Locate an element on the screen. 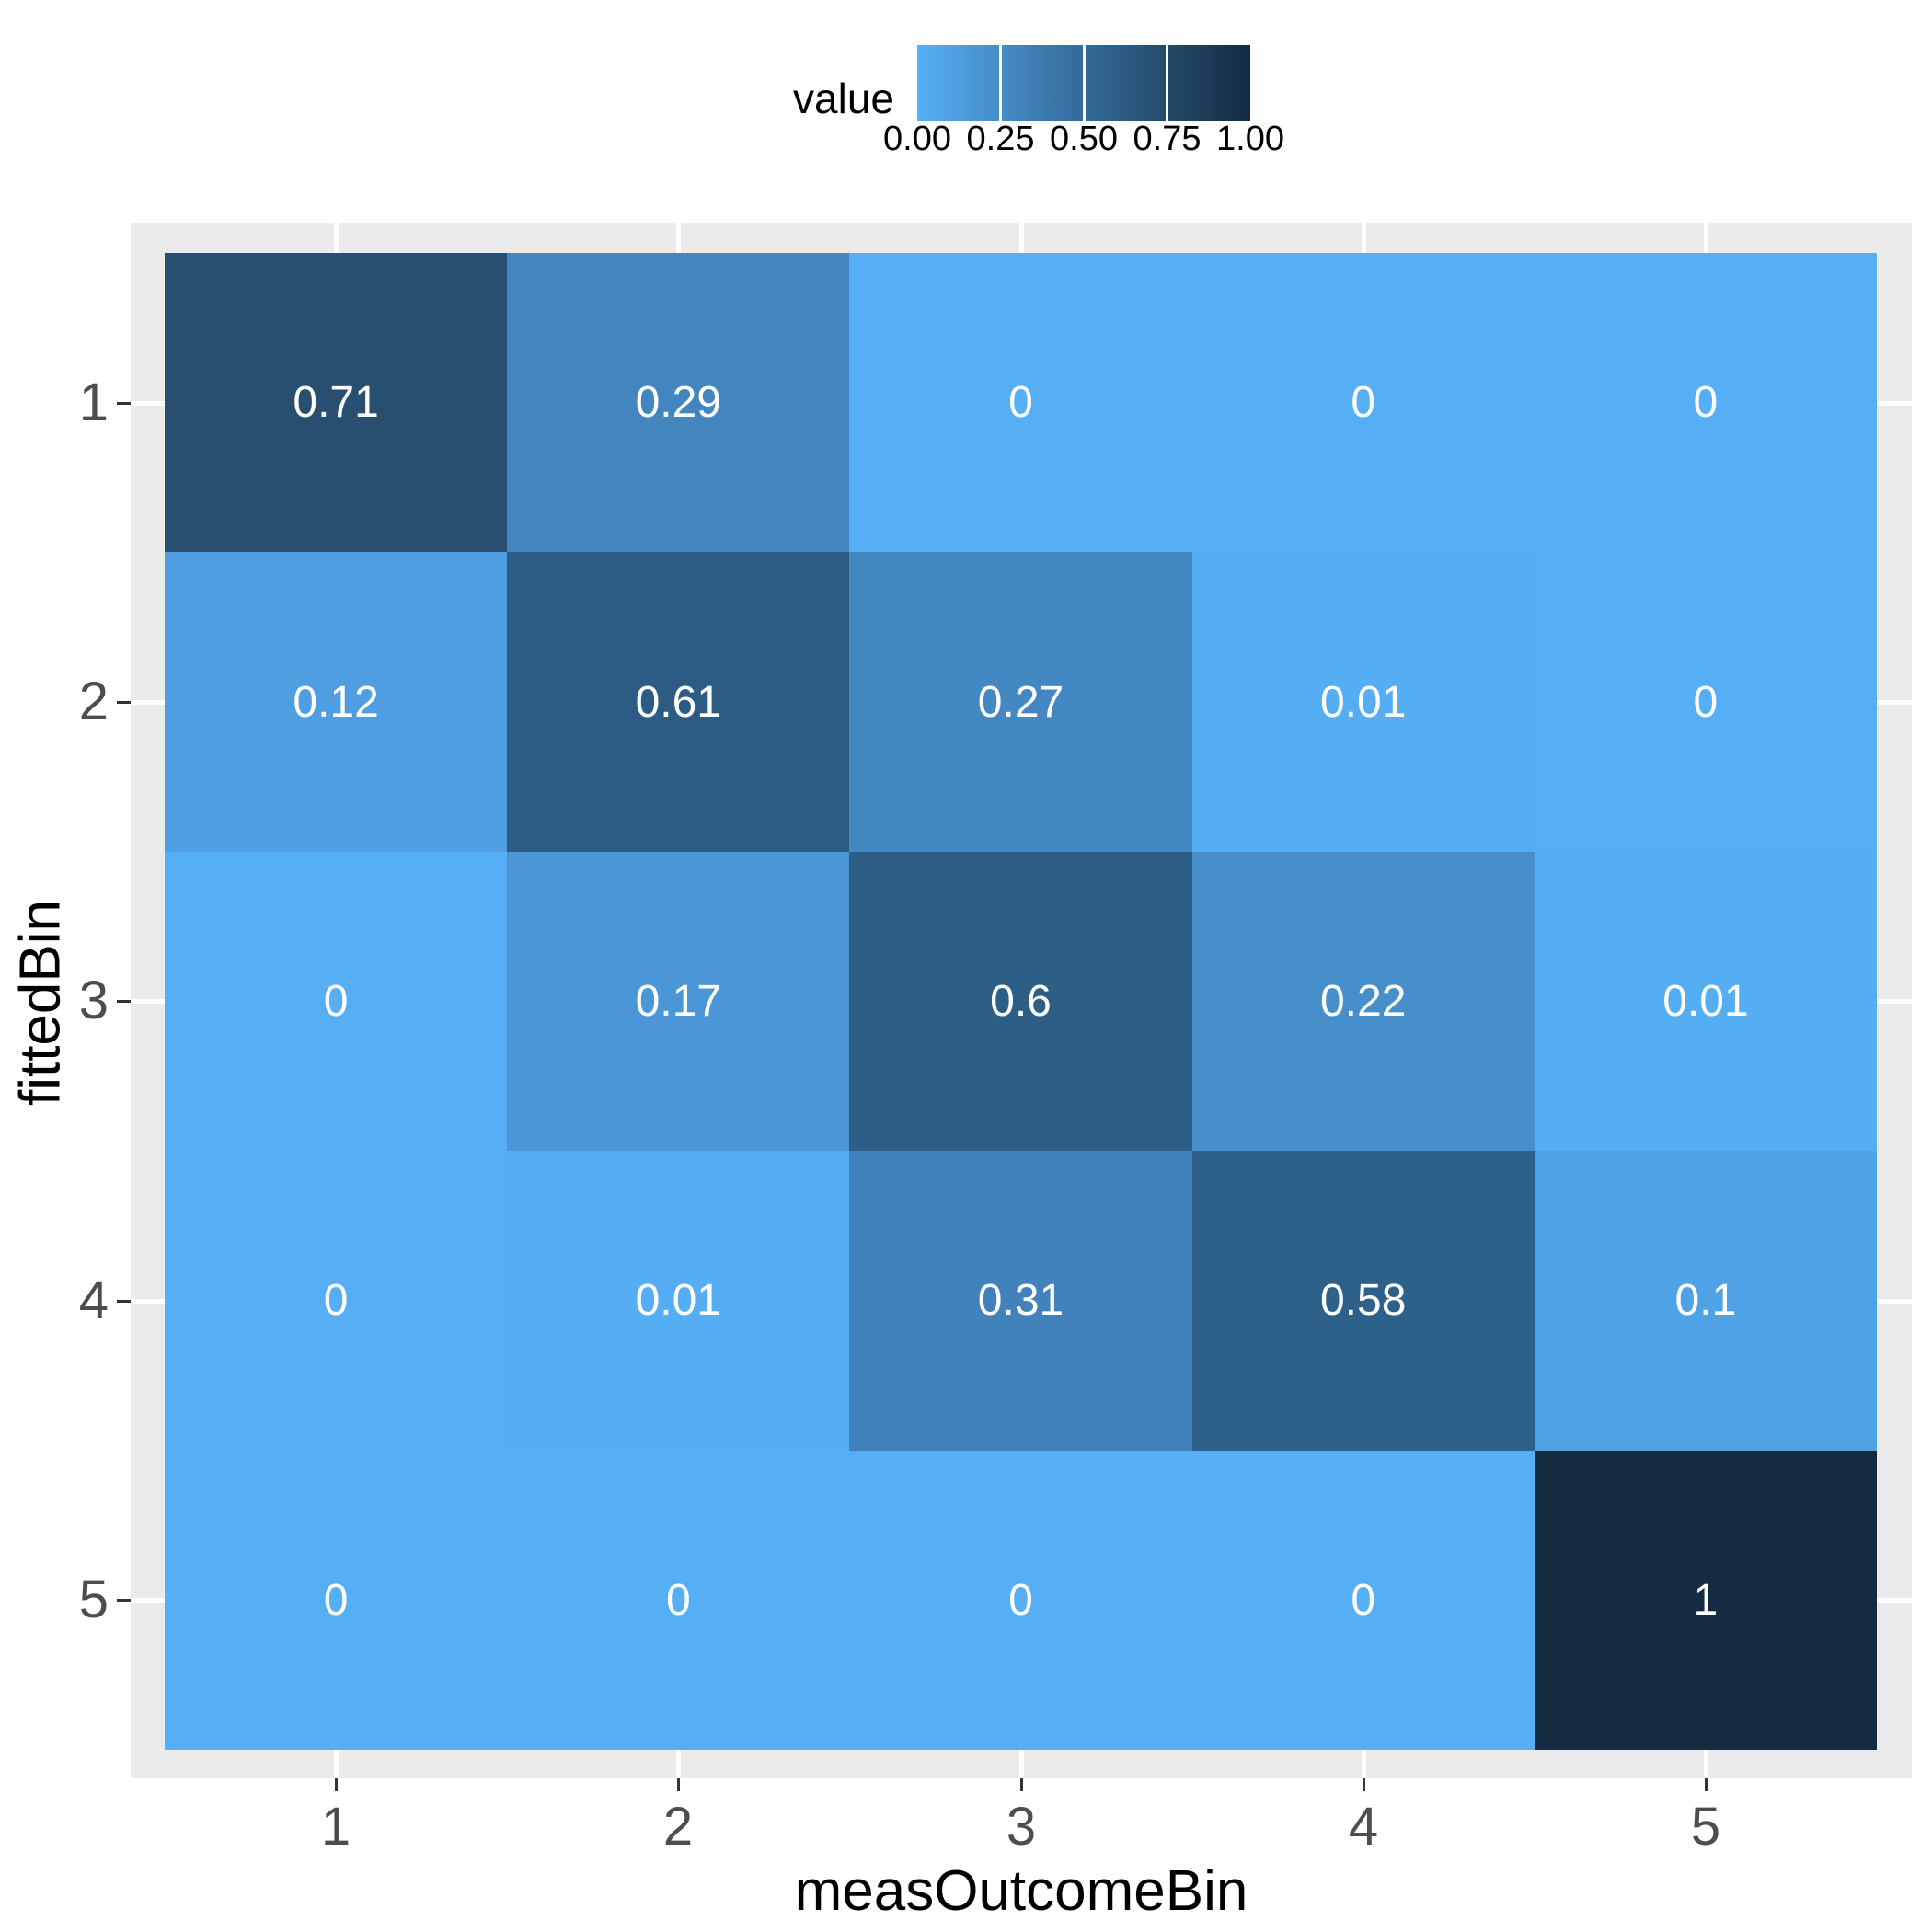 This screenshot has height=1932, width=1932. tile-value-label: 0.17 is located at coordinates (678, 1001).